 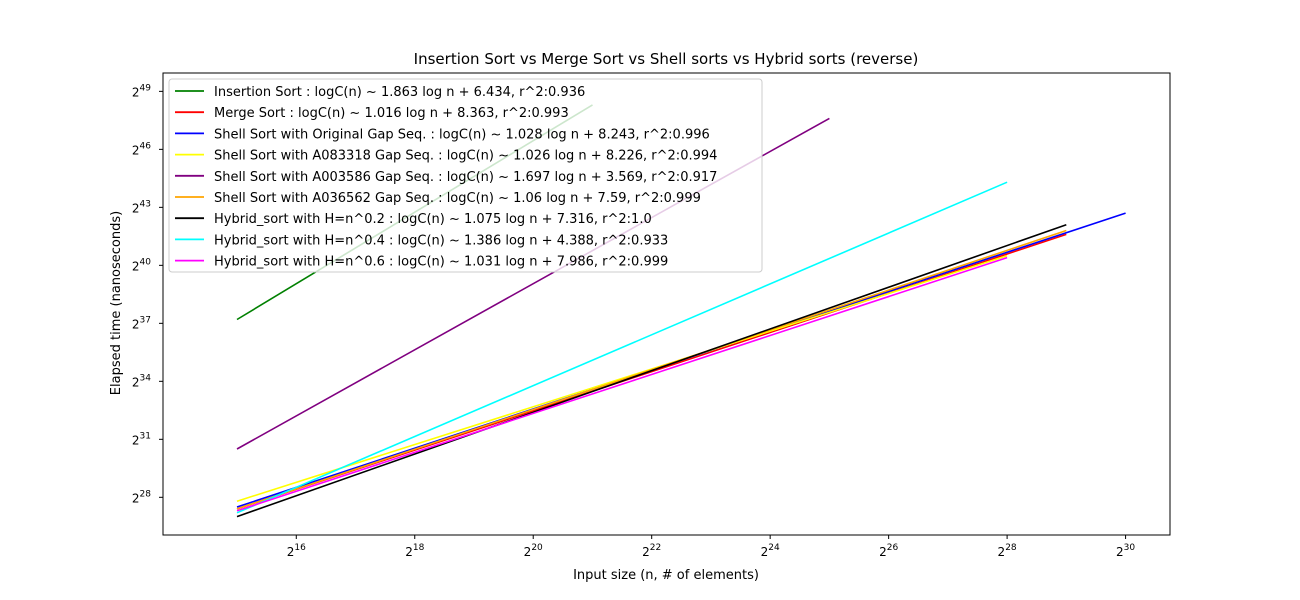 What do you see at coordinates (533, 551) in the screenshot?
I see `x-tick-label: 220` at bounding box center [533, 551].